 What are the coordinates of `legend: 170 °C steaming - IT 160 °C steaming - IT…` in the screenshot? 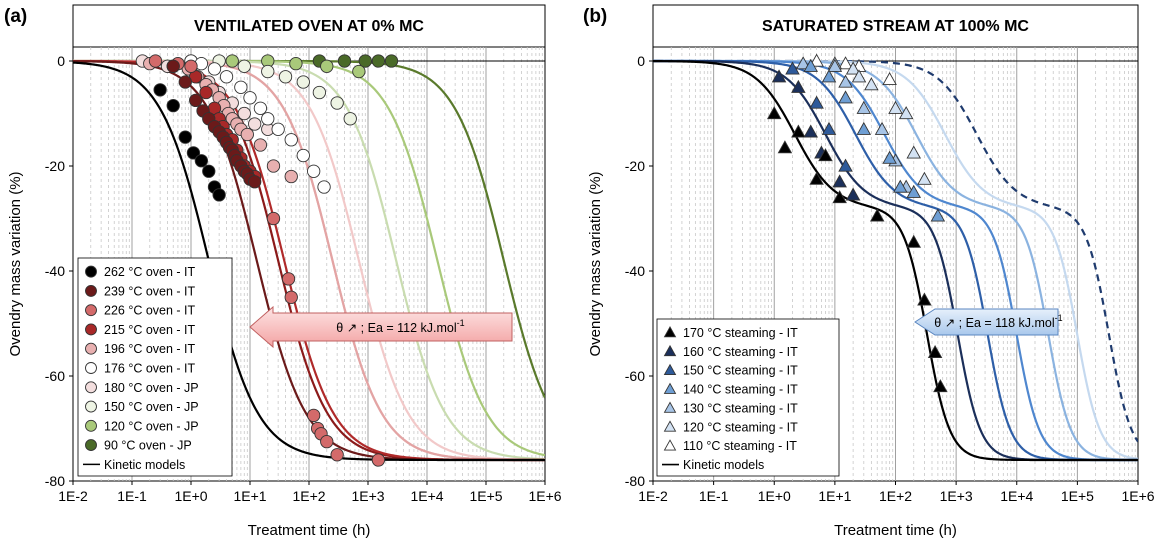 It's located at (748, 397).